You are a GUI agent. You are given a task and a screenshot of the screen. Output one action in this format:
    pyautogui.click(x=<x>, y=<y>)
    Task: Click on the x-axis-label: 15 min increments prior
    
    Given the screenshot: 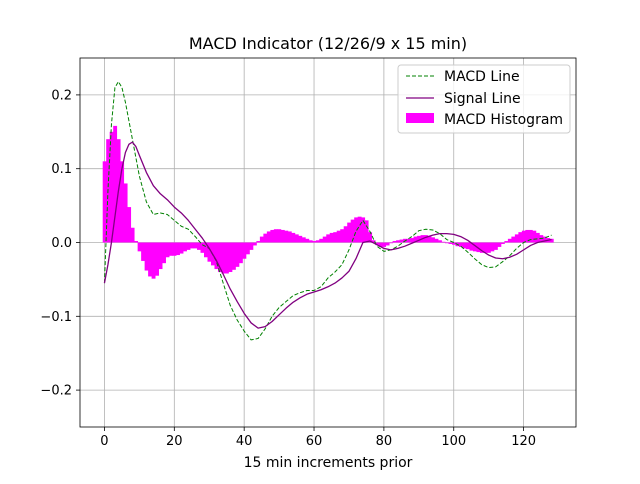 What is the action you would take?
    pyautogui.click(x=328, y=463)
    